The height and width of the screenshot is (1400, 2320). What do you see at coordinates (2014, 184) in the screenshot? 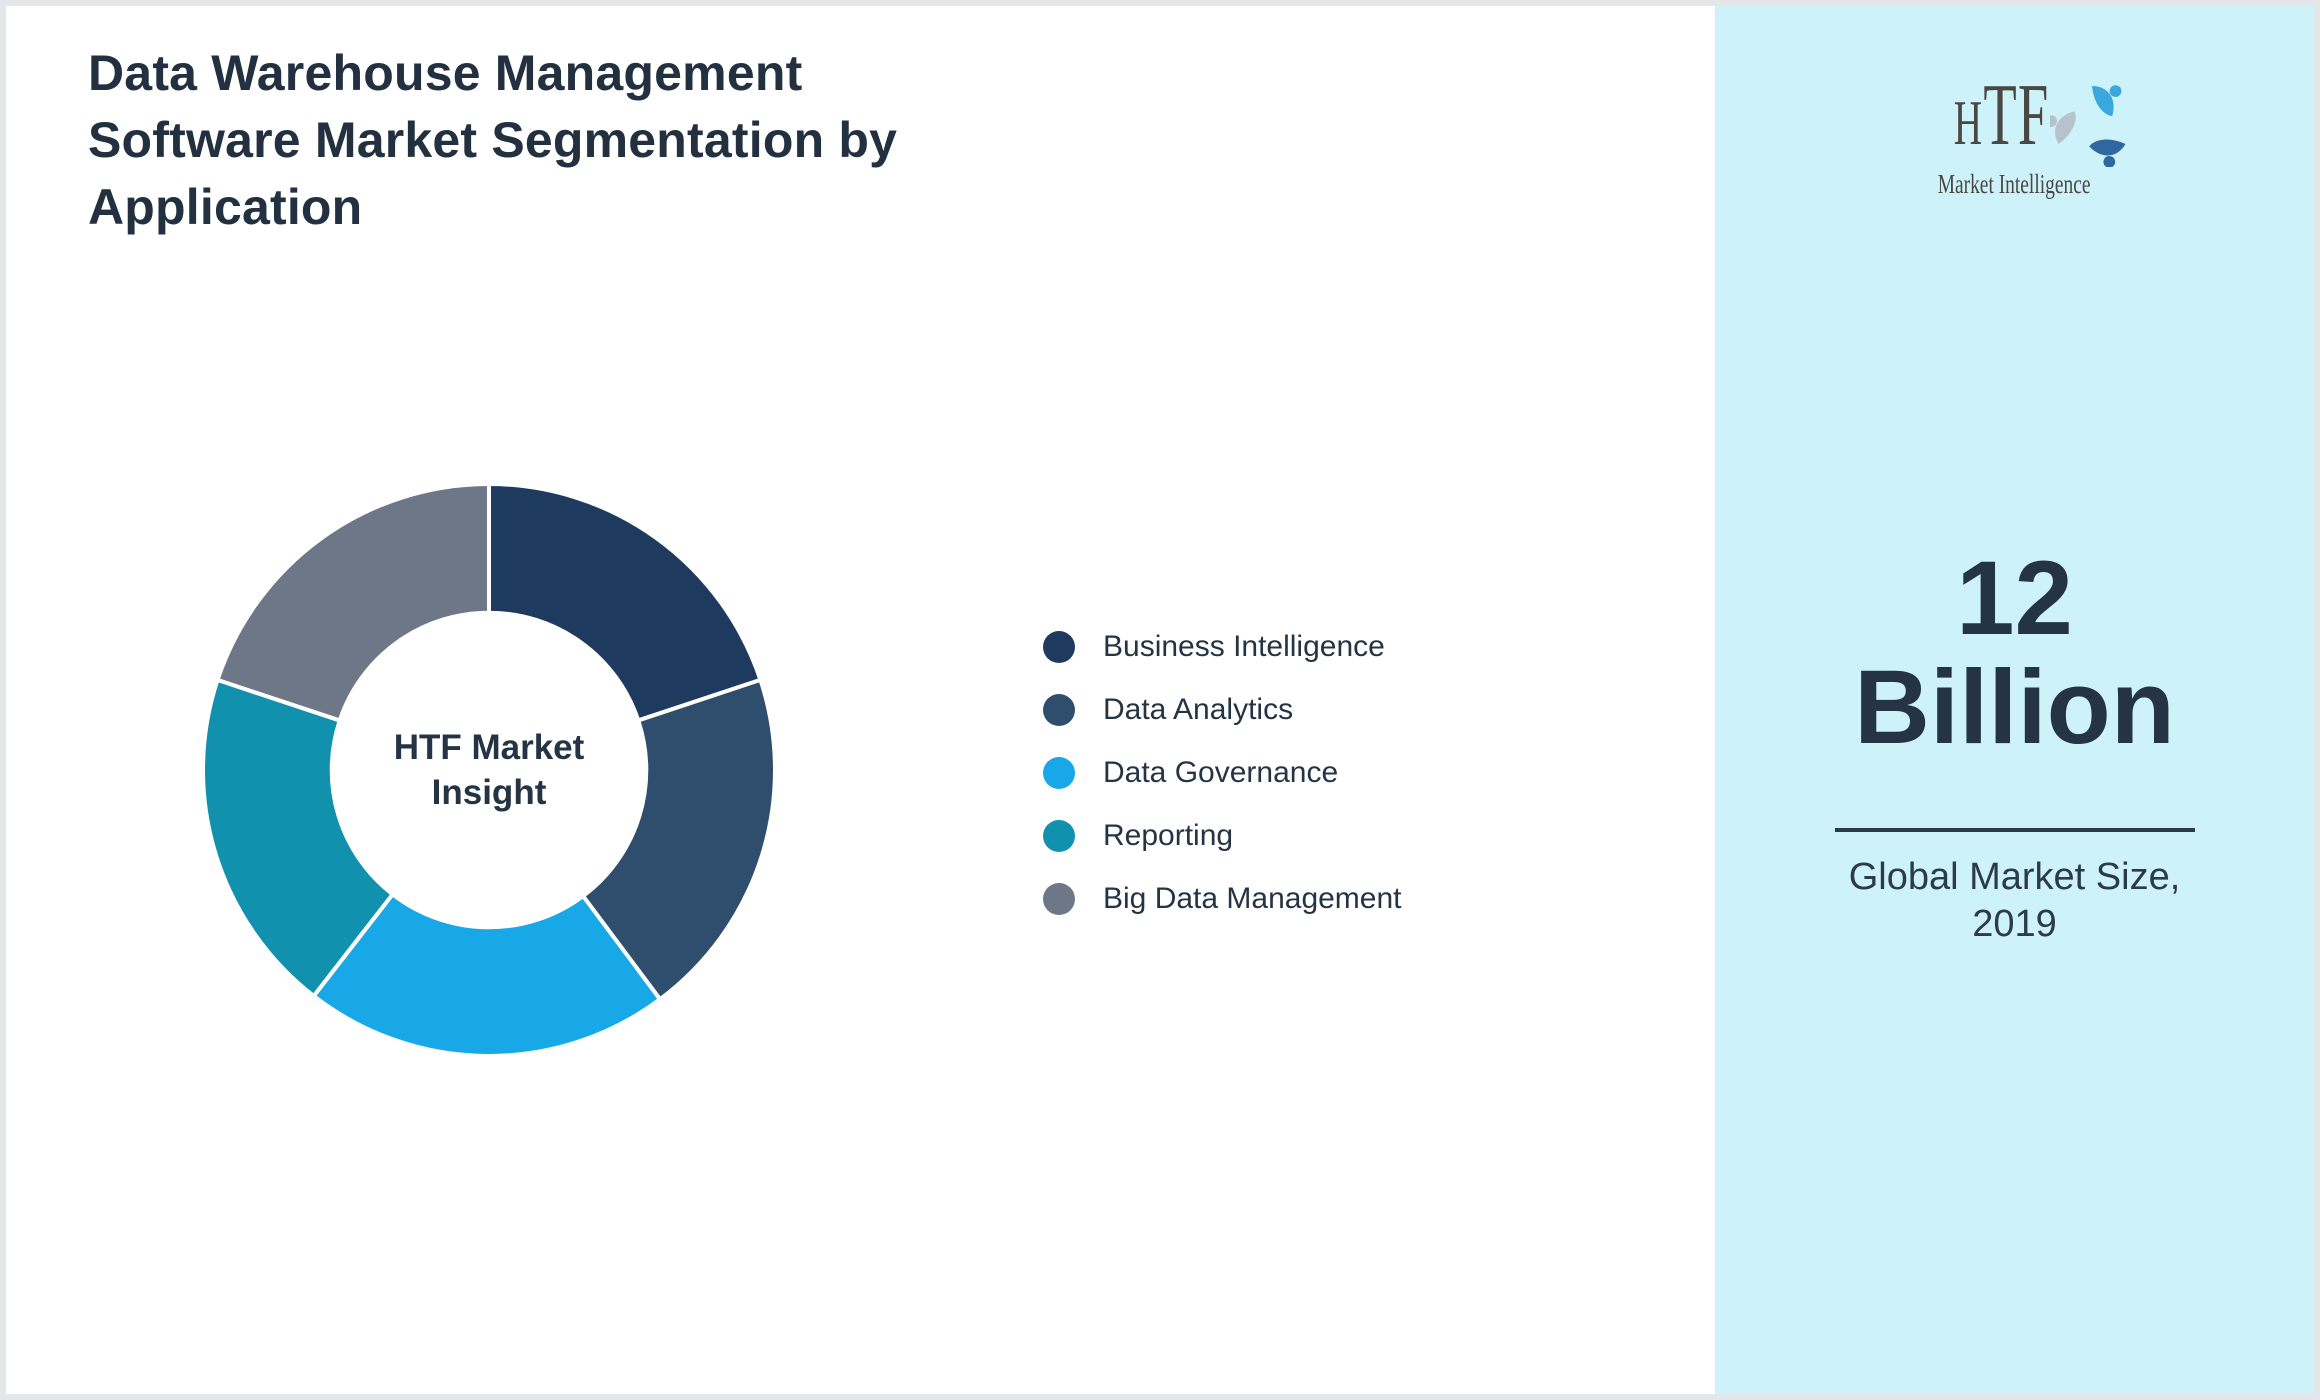
I see `brand-logo-subtitle: Market Intelligence` at bounding box center [2014, 184].